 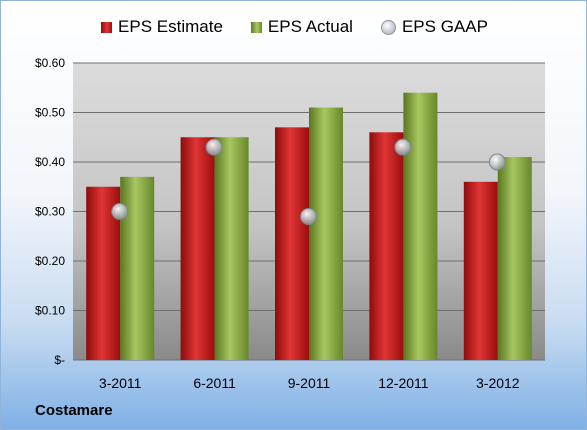 I want to click on gaap-markers, so click(x=308, y=181).